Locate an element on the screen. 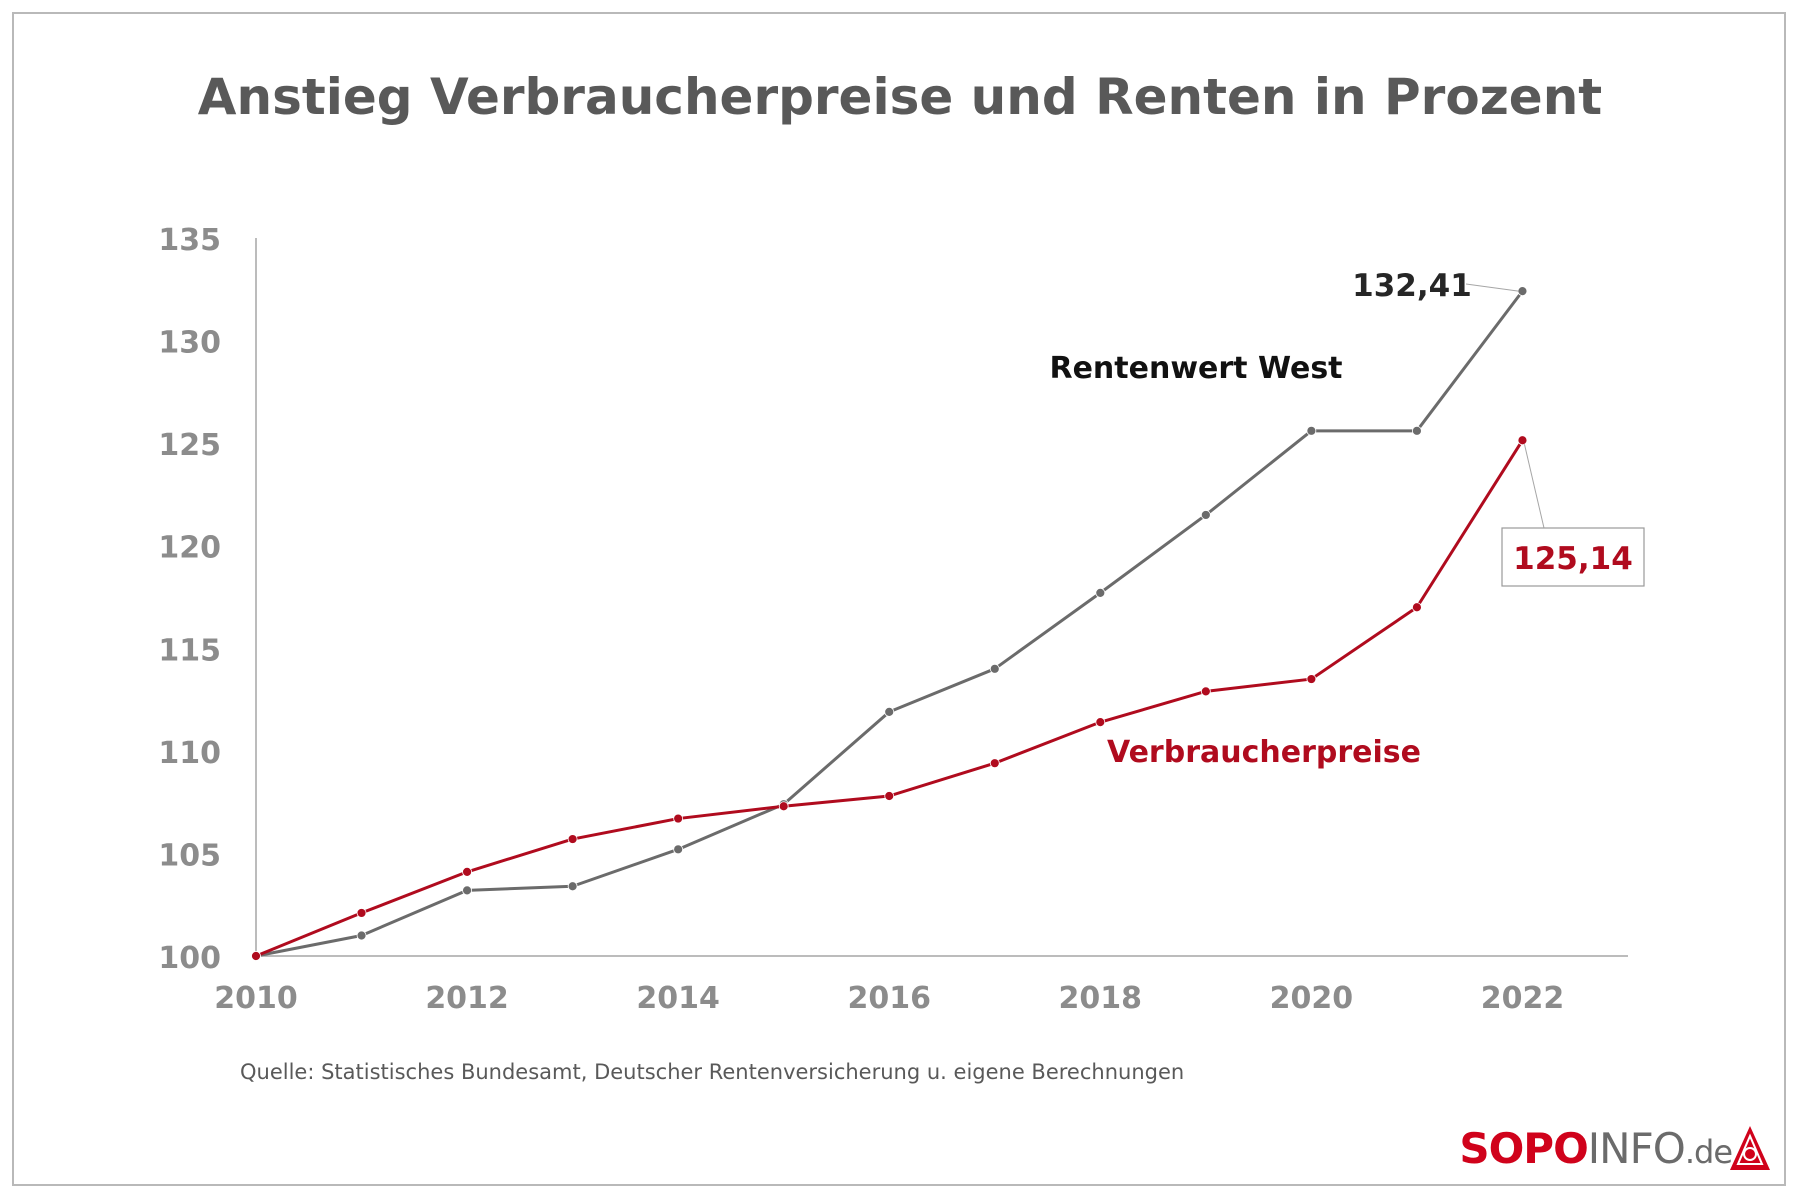 The image size is (1800, 1200). y-tick-label: 135 is located at coordinates (189, 240).